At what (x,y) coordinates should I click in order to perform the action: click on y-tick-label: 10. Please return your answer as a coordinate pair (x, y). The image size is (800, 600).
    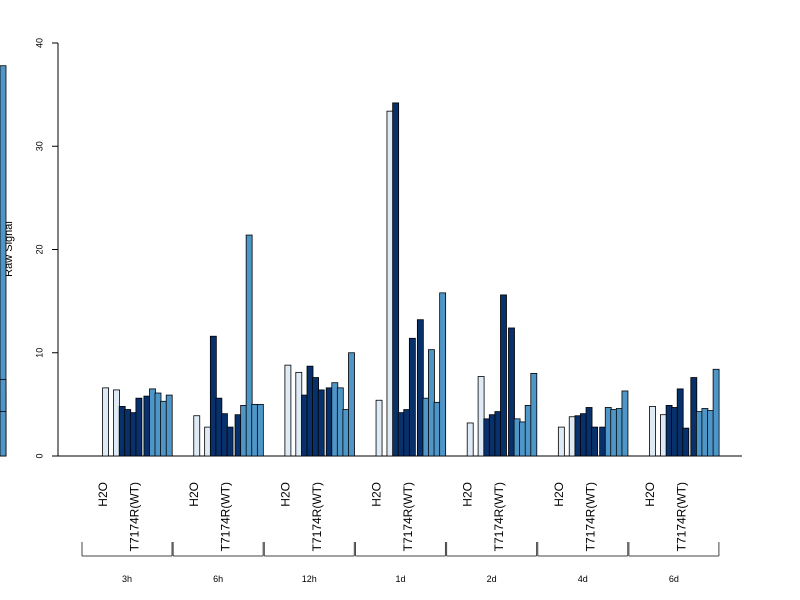
    Looking at the image, I should click on (39, 353).